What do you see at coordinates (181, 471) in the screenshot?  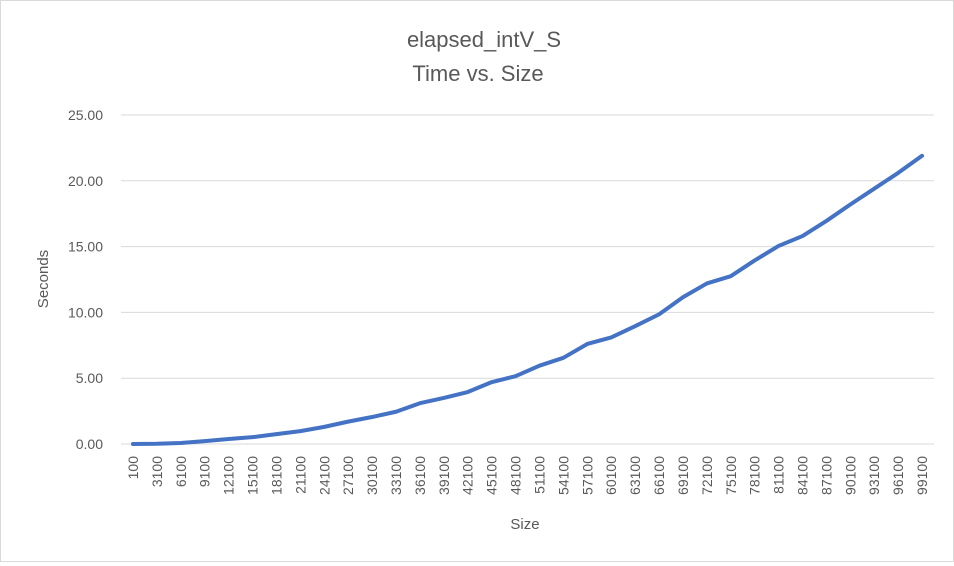 I see `x-tick-label: 6100` at bounding box center [181, 471].